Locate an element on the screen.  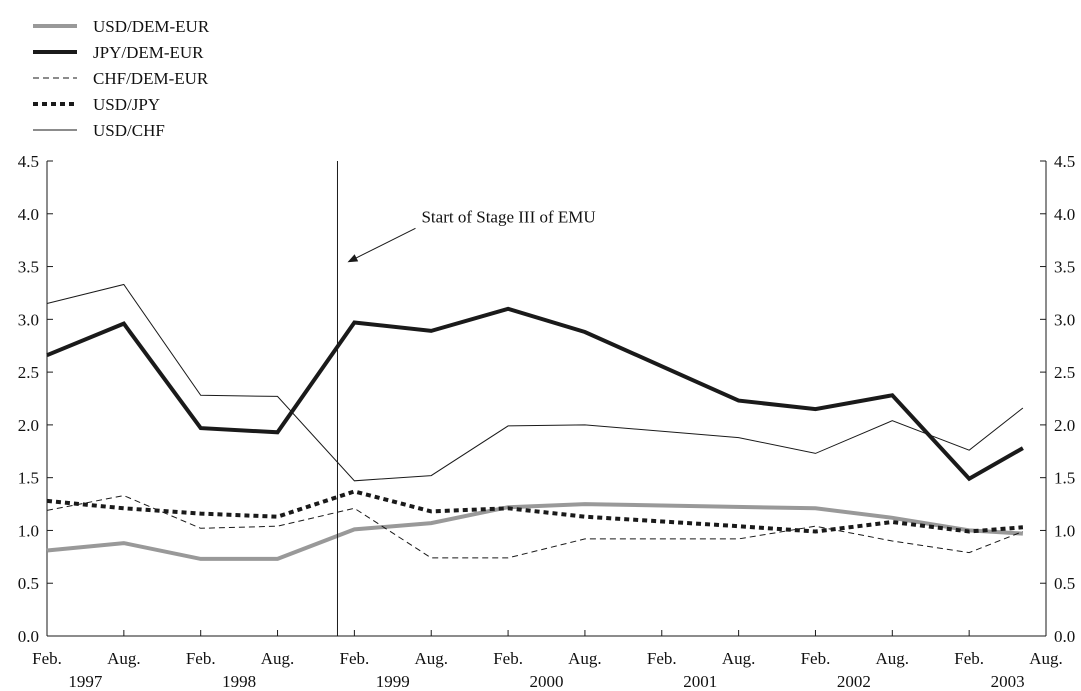
y-axis-right: 0.0 0.5 1.0 1.5 2.0 2.5 3.0 3.5 4.0 4.5 is located at coordinates (1057, 399).